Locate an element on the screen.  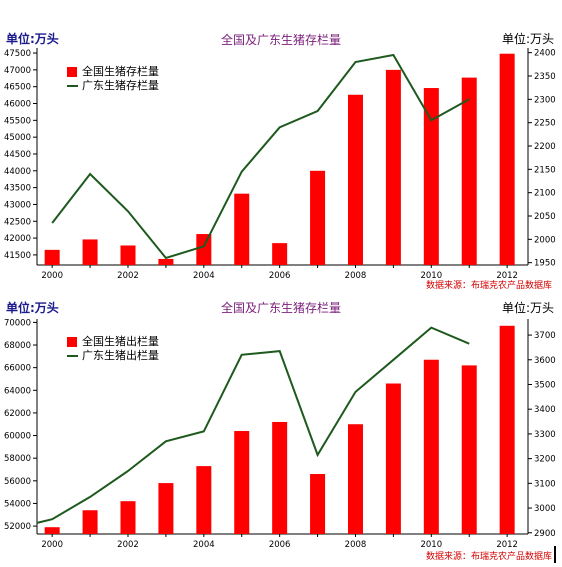
y-right-tick-label: 2350 is located at coordinates (545, 77).